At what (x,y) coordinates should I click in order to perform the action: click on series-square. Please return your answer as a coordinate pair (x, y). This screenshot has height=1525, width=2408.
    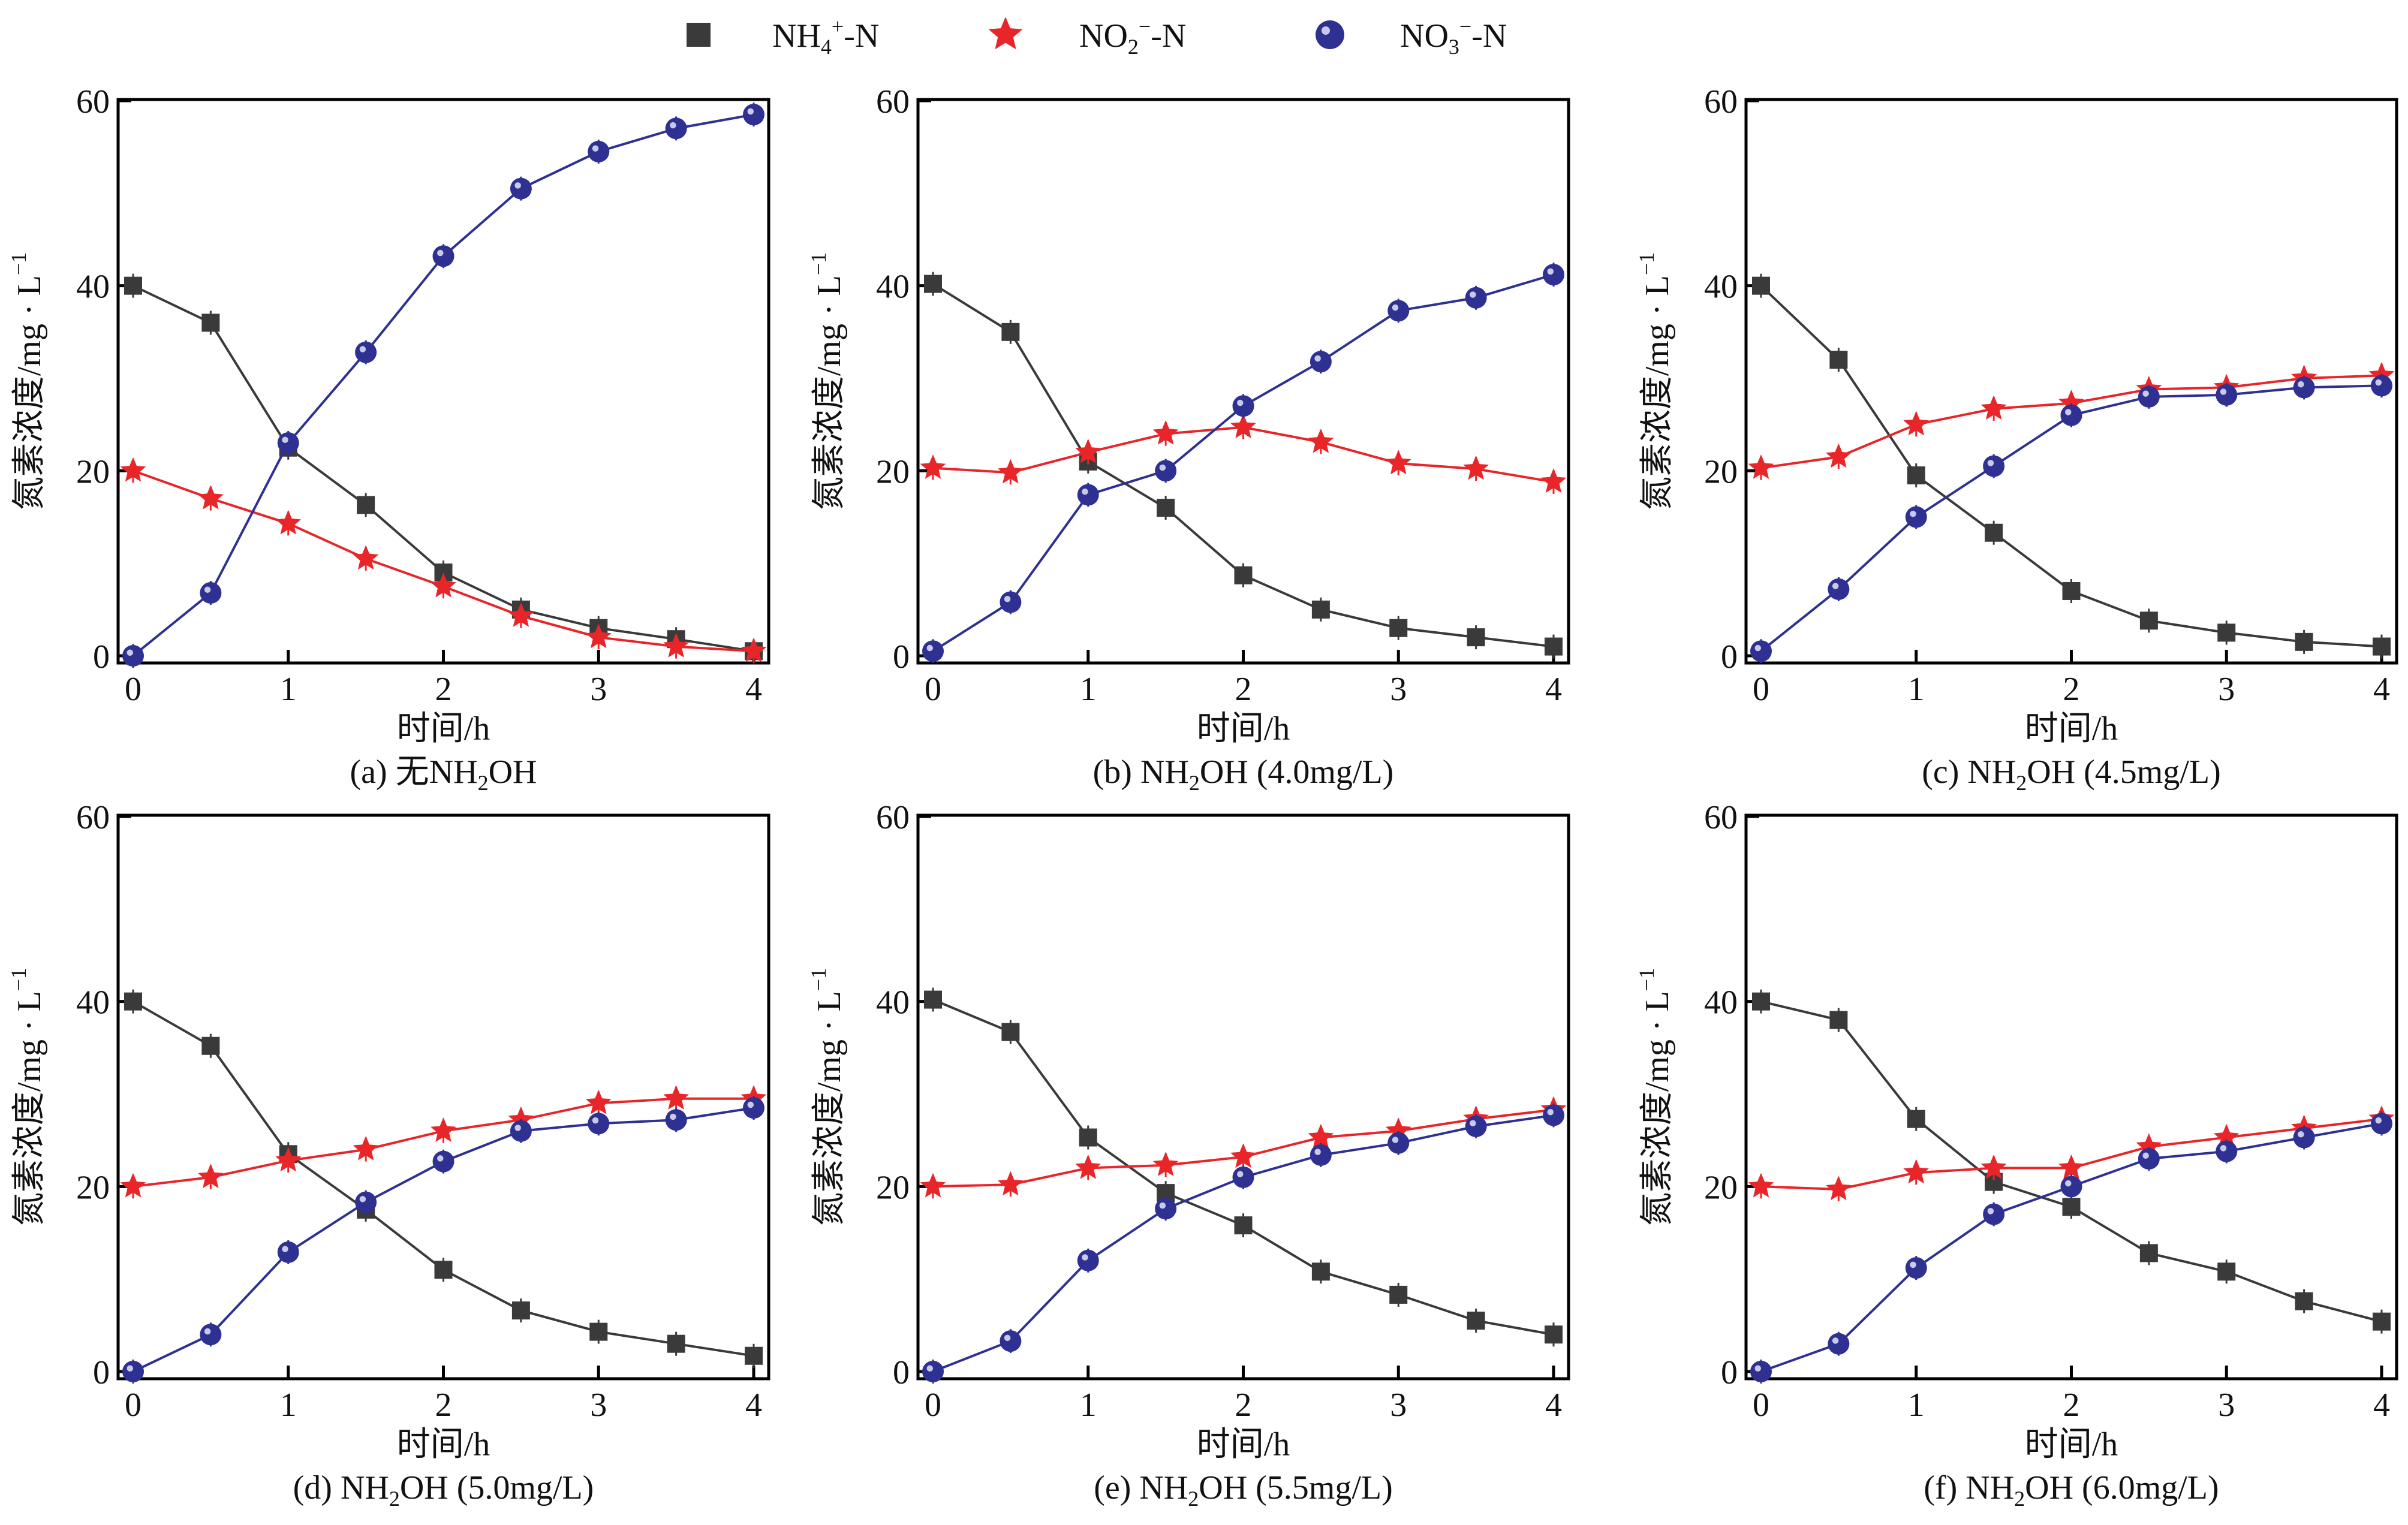
    Looking at the image, I should click on (443, 1178).